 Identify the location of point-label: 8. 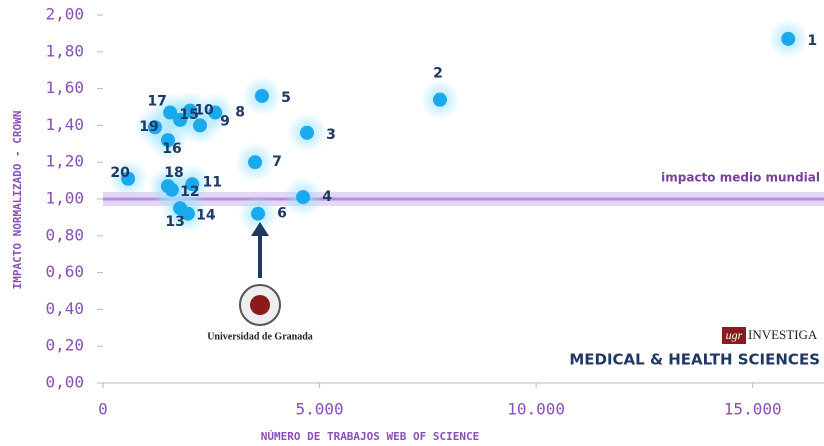
(240, 113).